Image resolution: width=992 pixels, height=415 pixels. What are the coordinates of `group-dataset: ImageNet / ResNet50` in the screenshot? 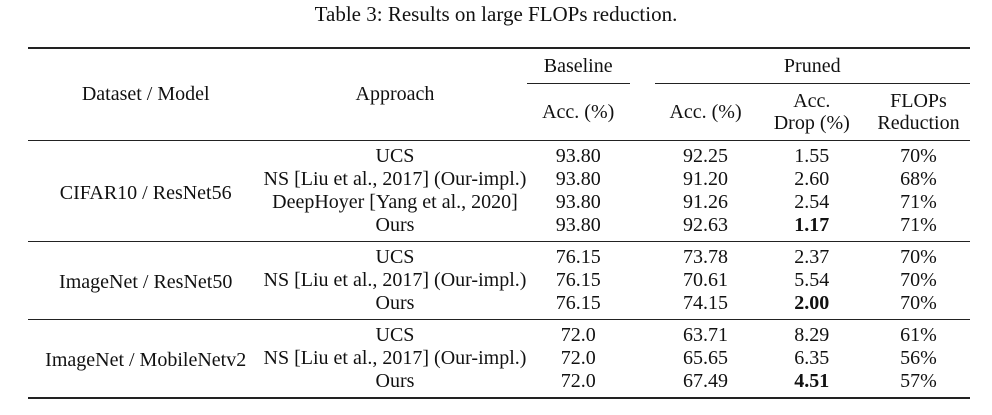 It's located at (146, 282).